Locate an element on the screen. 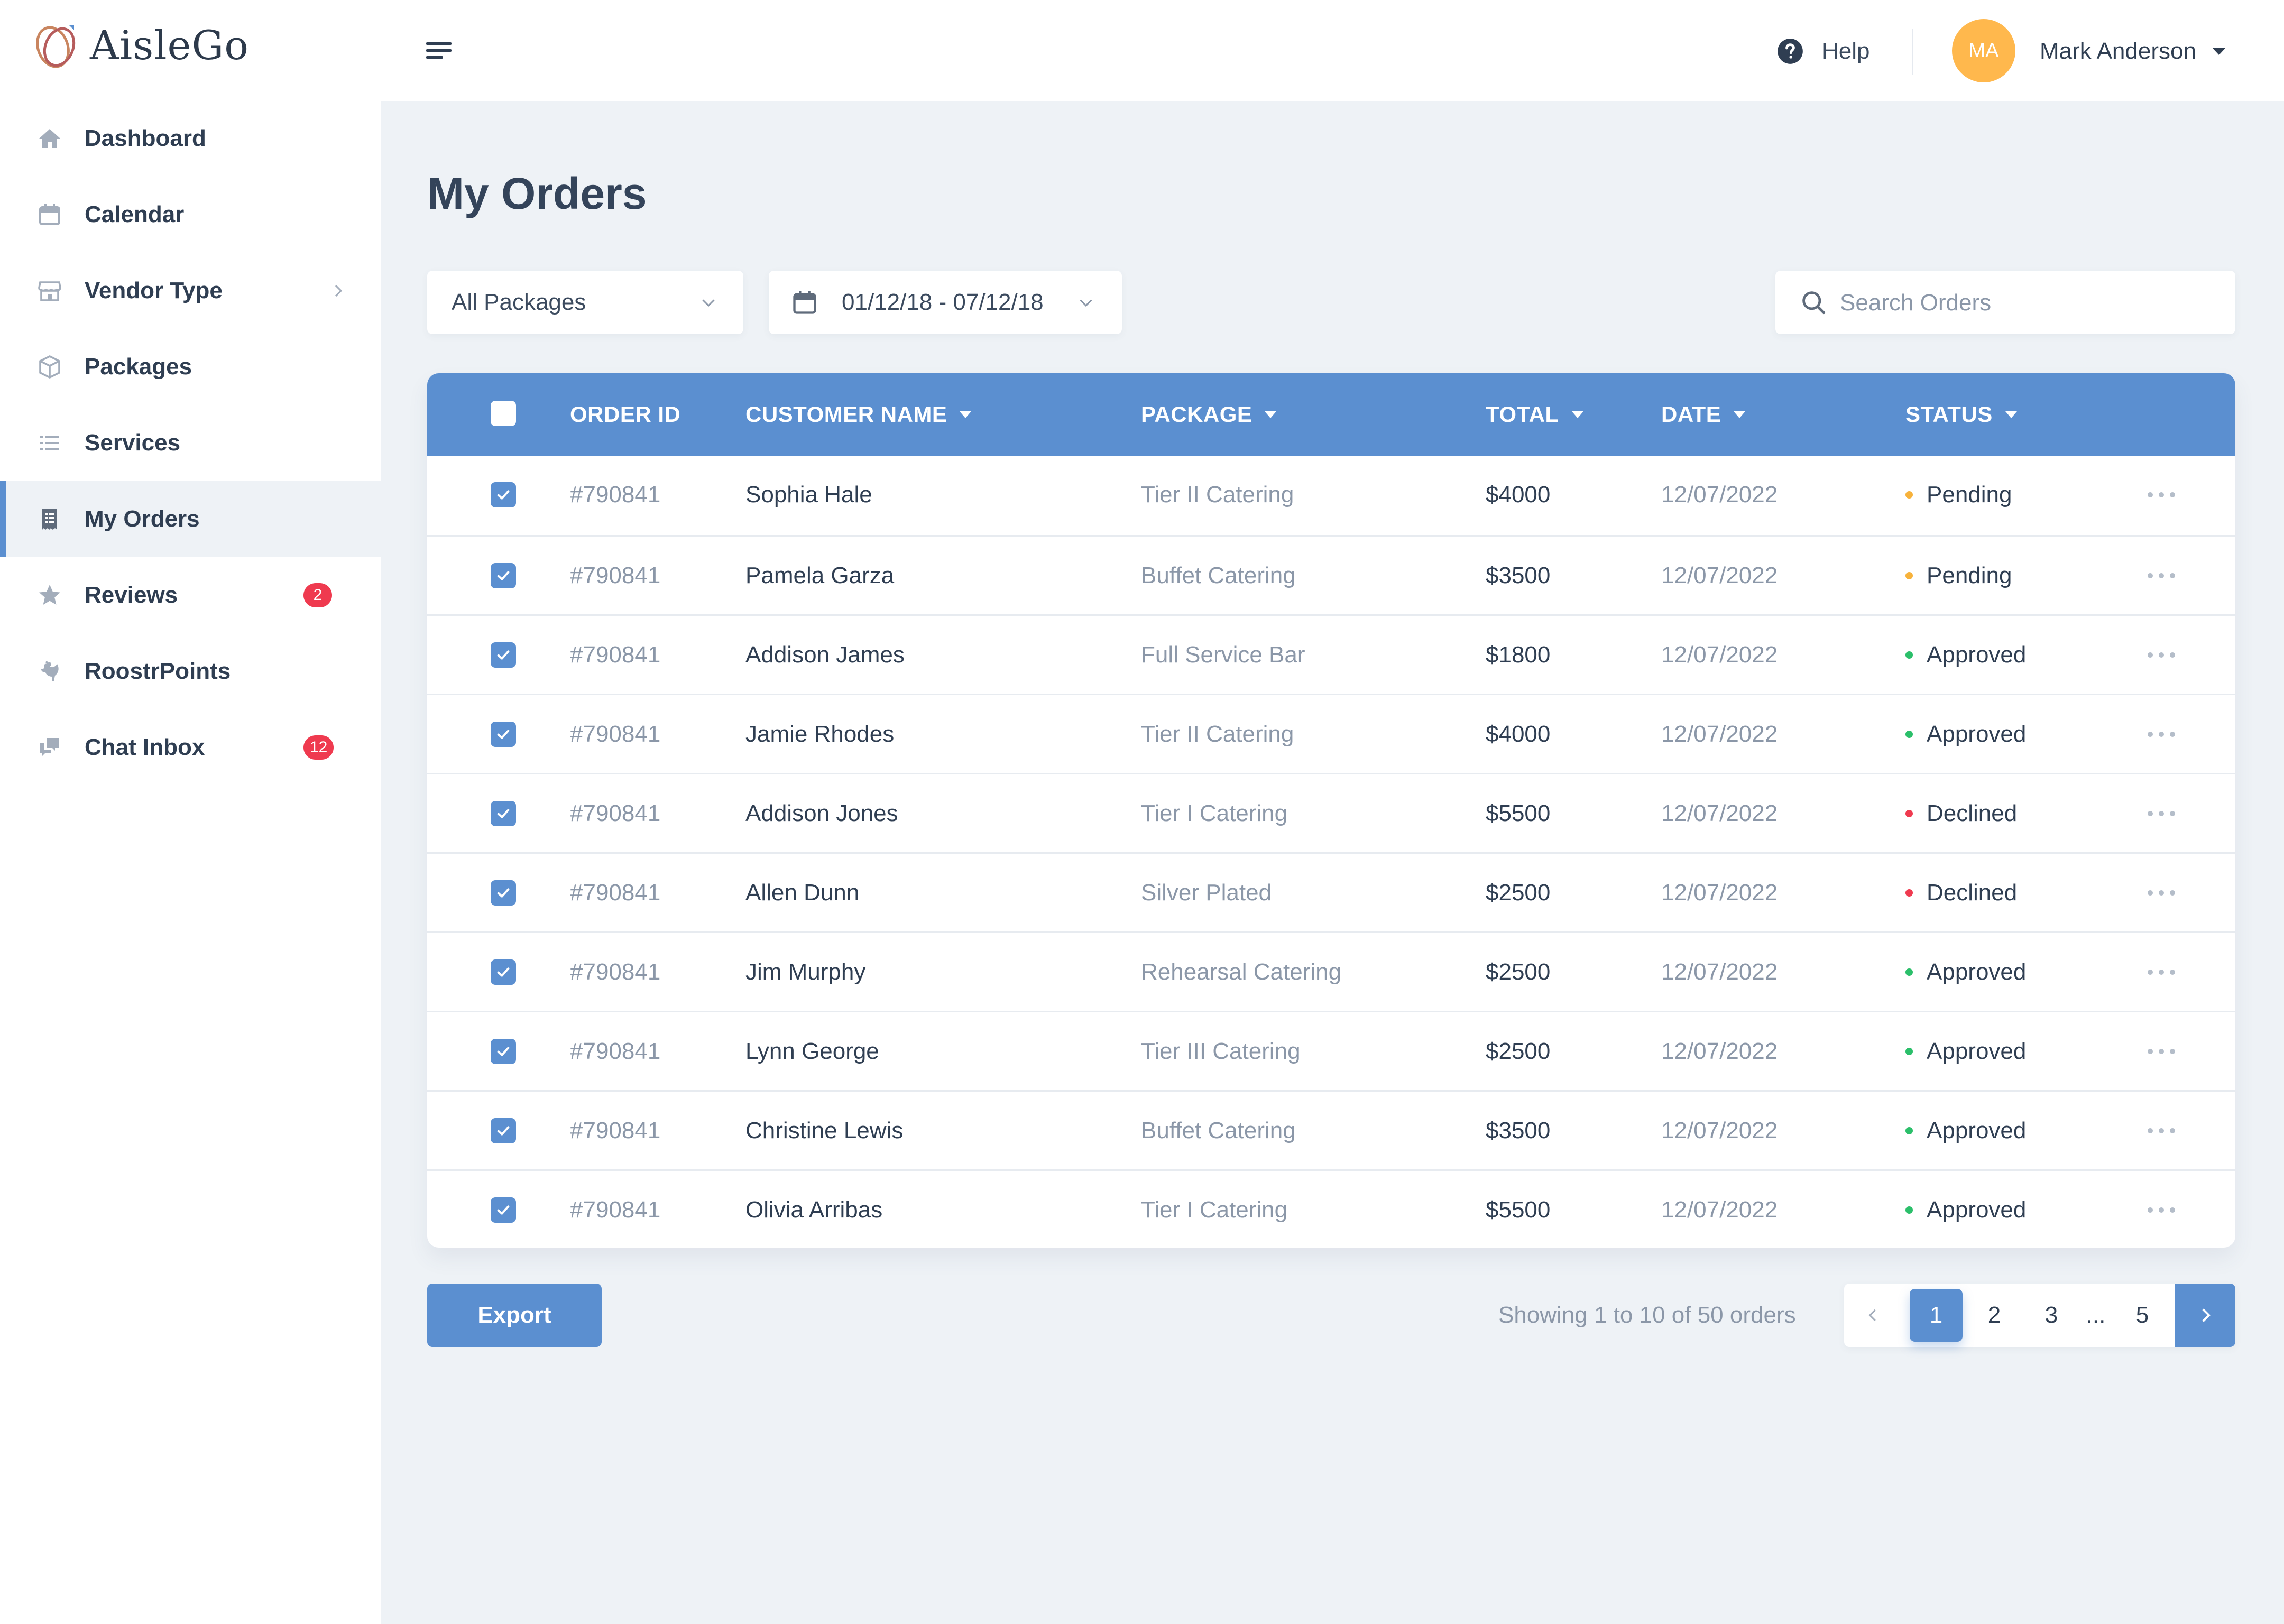  sidebar-item-chat-inbox: Chat Inbox 12 is located at coordinates (190, 747).